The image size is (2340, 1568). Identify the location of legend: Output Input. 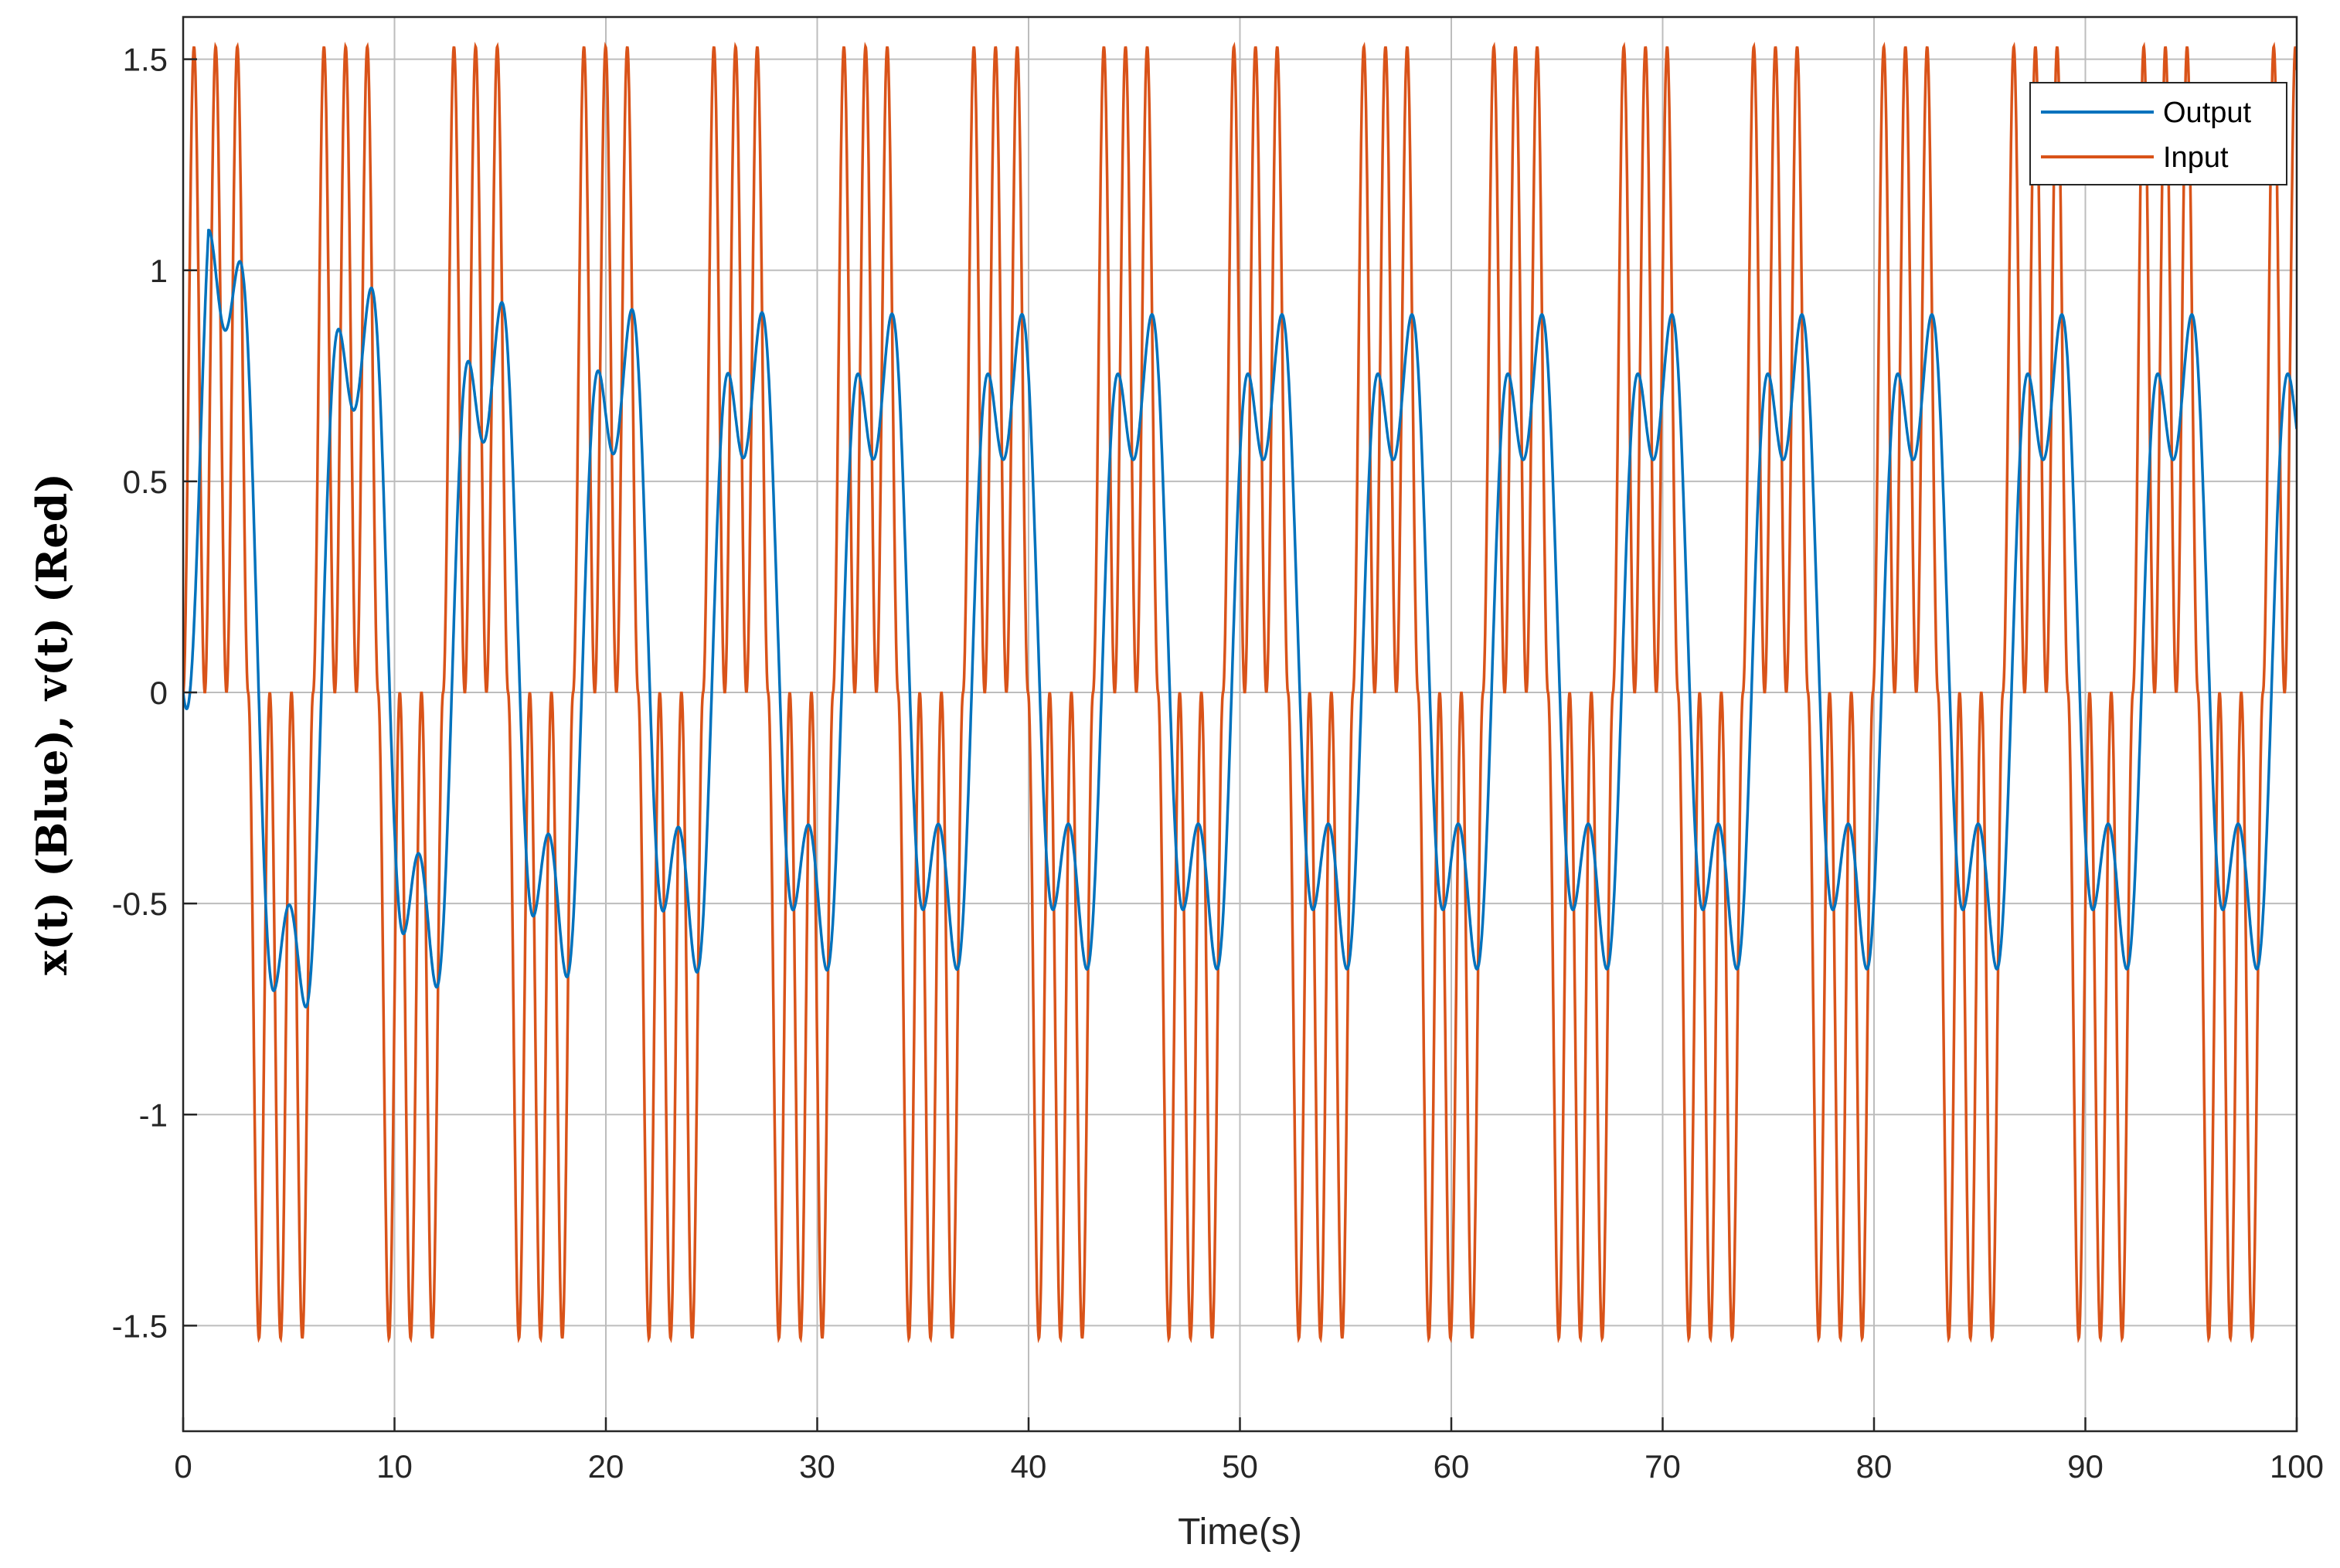
(2158, 133).